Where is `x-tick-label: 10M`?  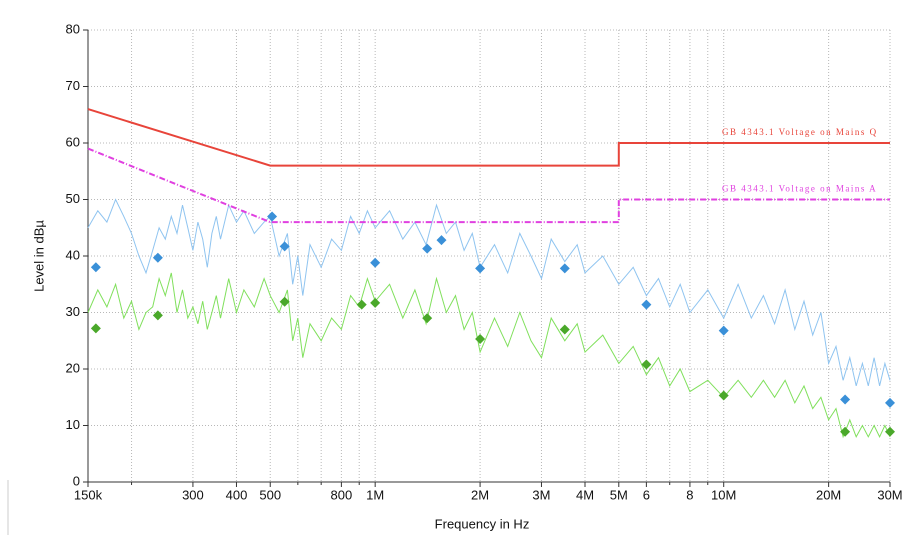 x-tick-label: 10M is located at coordinates (723, 494).